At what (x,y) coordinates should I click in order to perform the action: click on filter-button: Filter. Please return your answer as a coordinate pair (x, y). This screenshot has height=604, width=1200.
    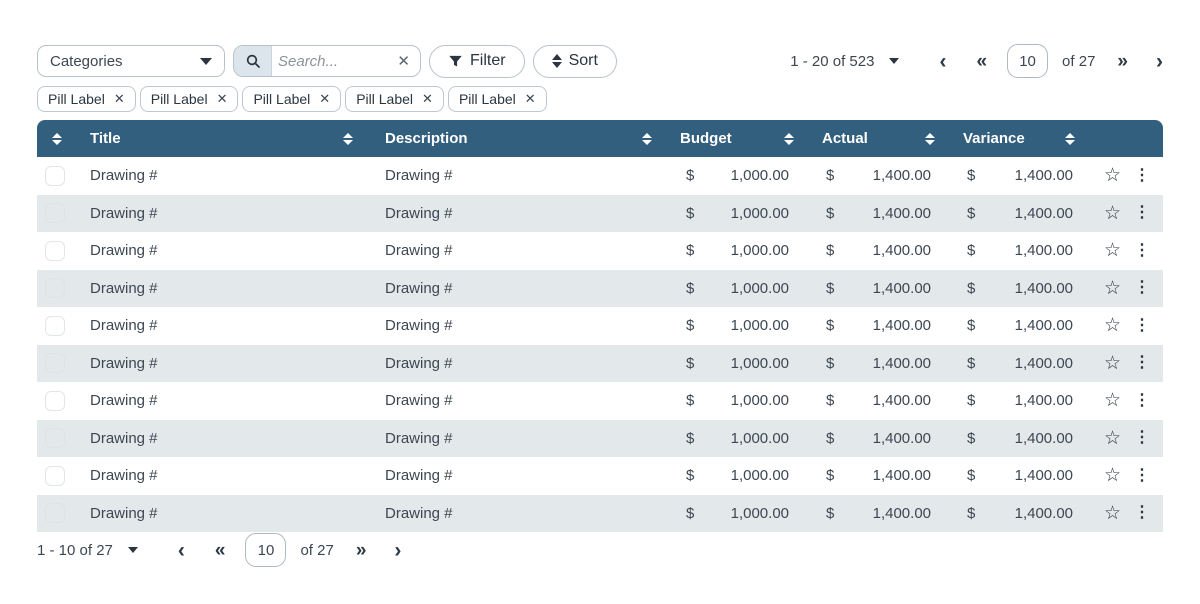
    Looking at the image, I should click on (477, 61).